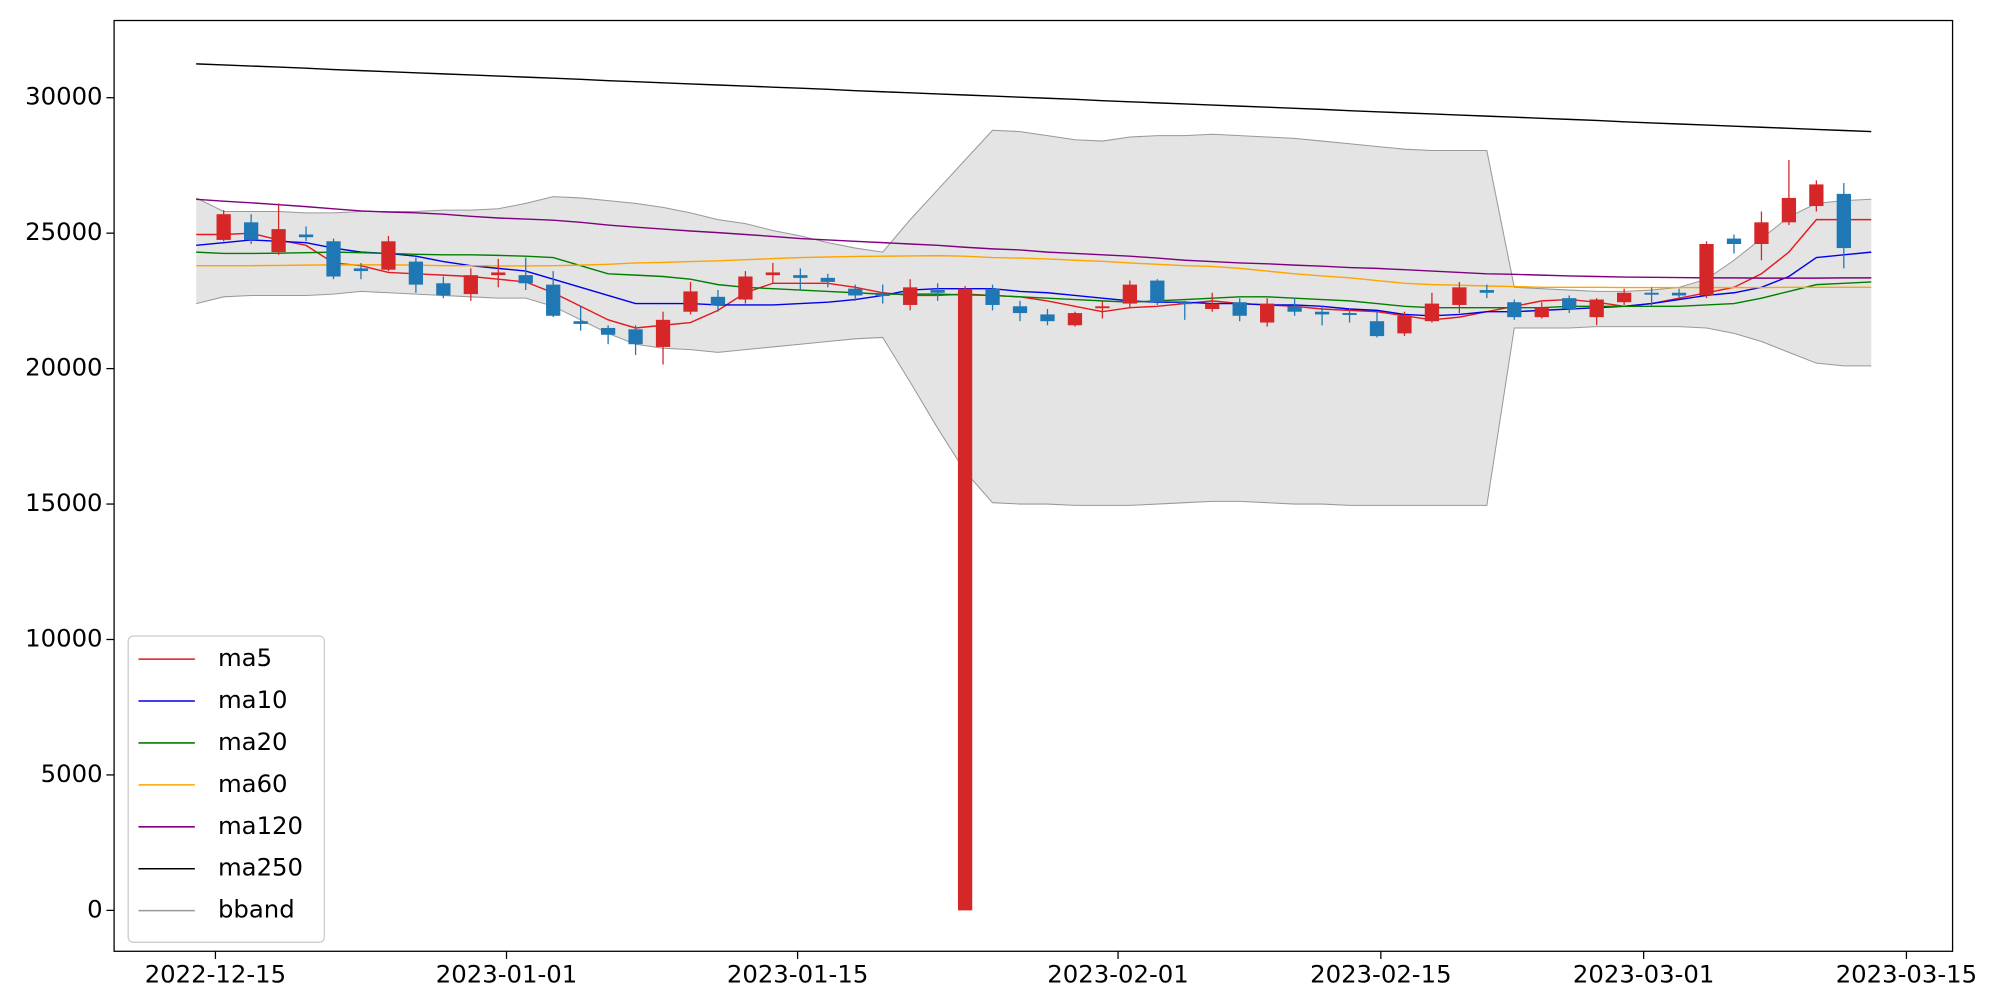 The image size is (2000, 1000). I want to click on legend-label: ma120, so click(260, 825).